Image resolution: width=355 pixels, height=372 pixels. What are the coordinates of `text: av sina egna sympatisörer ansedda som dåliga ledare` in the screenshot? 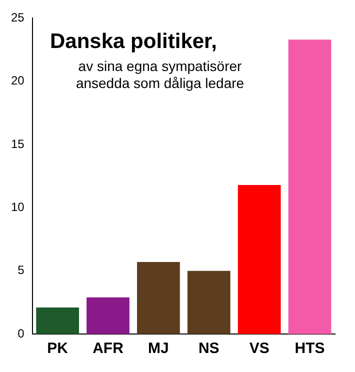 It's located at (160, 75).